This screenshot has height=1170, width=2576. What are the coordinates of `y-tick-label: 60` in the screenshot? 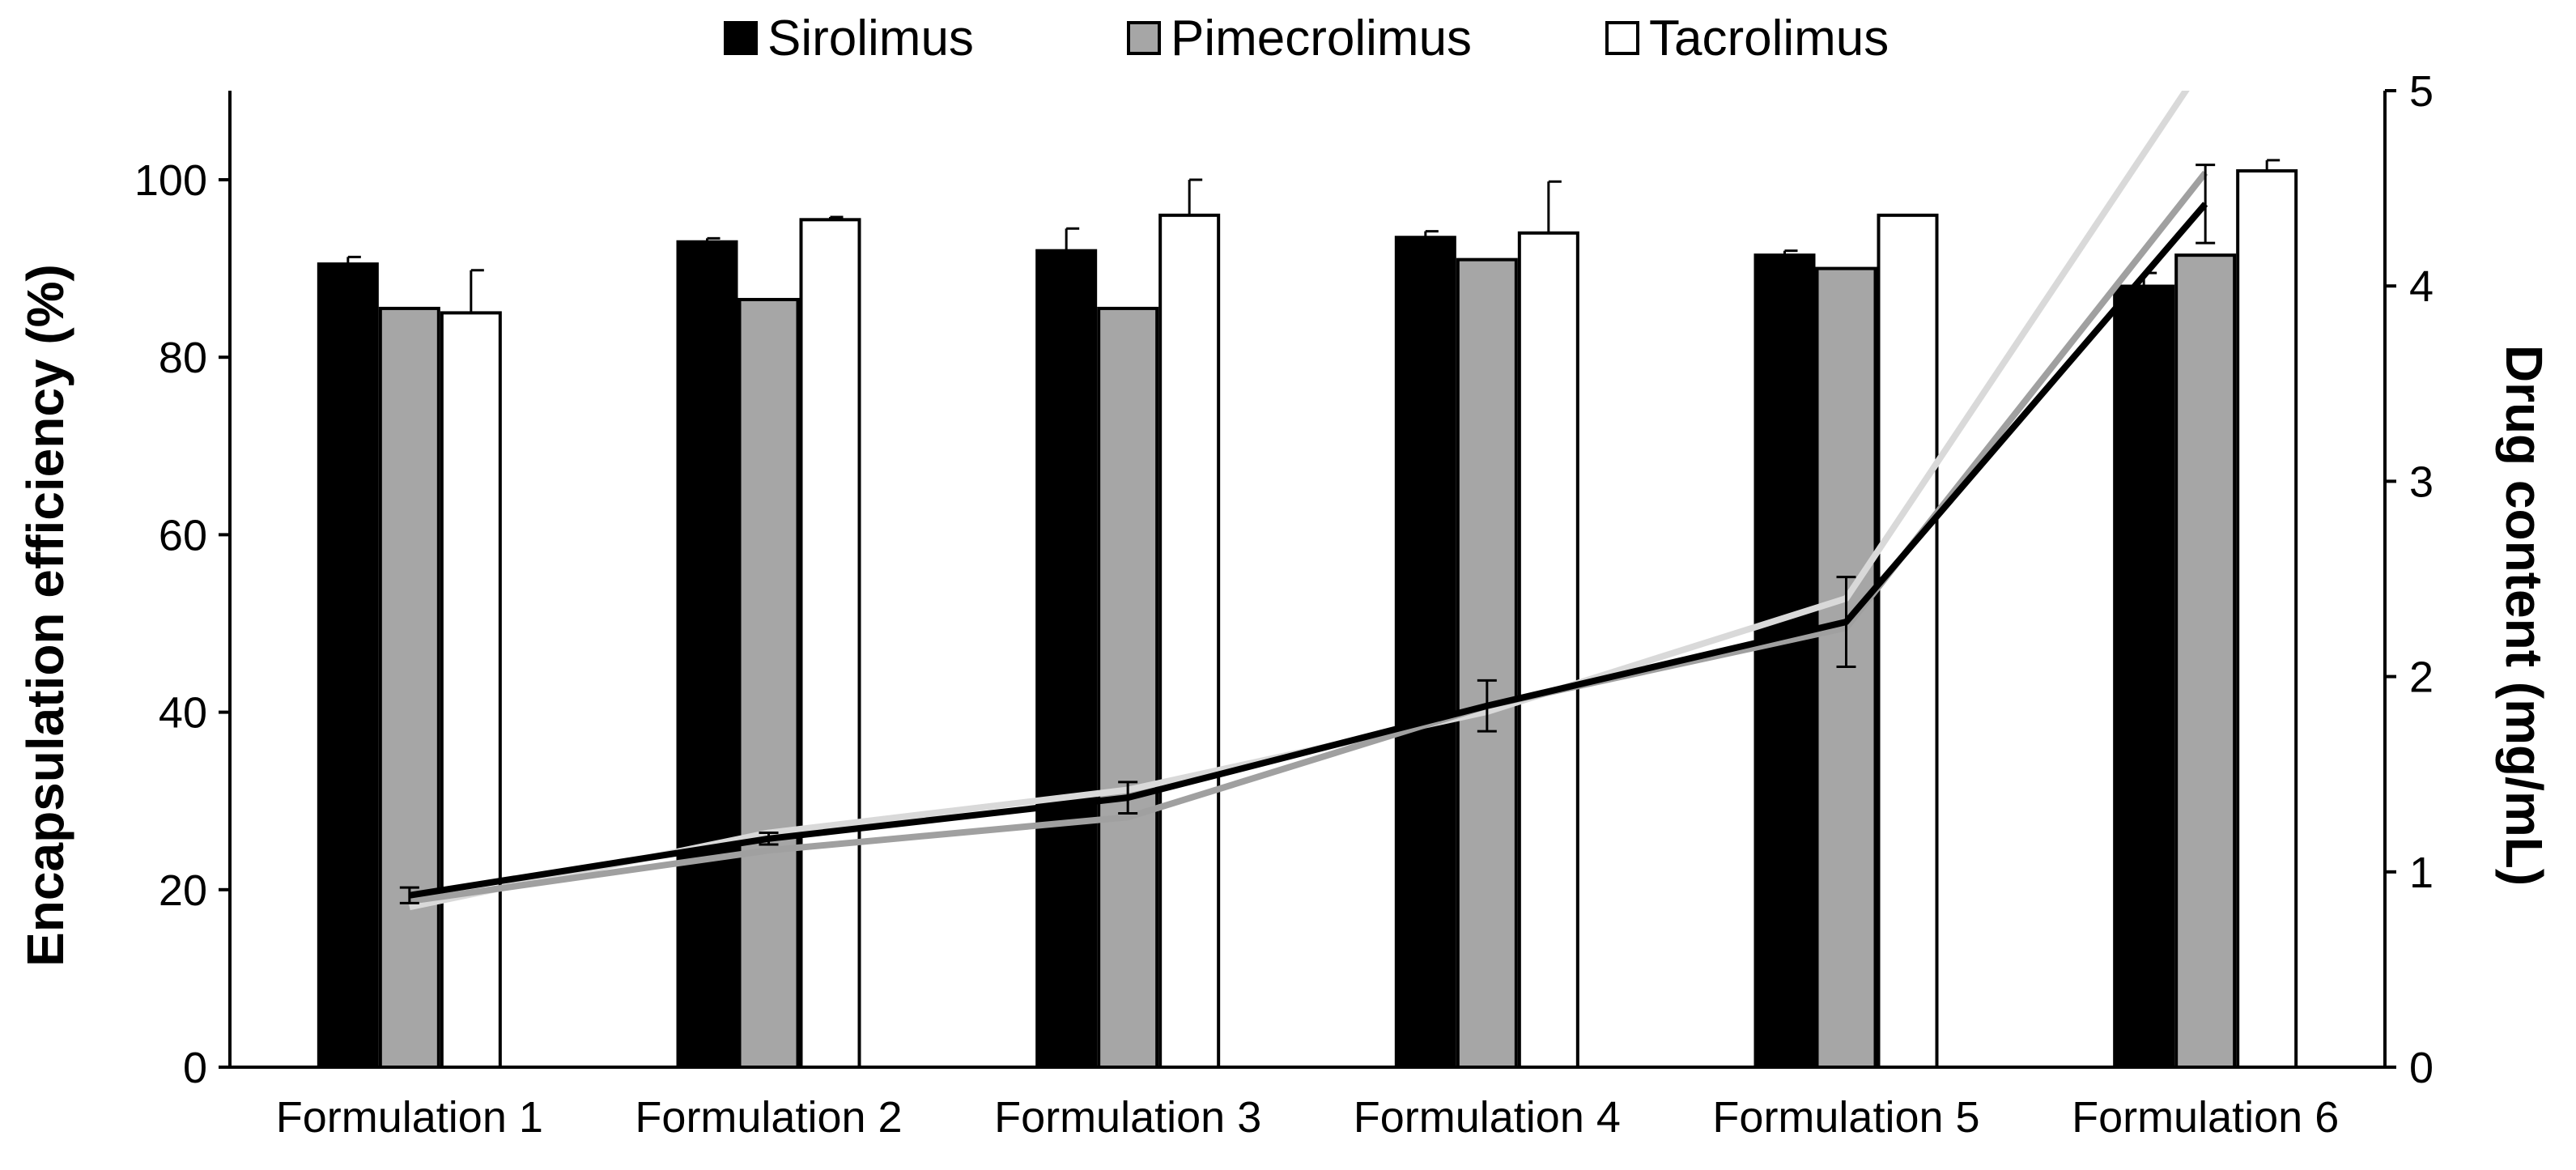 It's located at (183, 535).